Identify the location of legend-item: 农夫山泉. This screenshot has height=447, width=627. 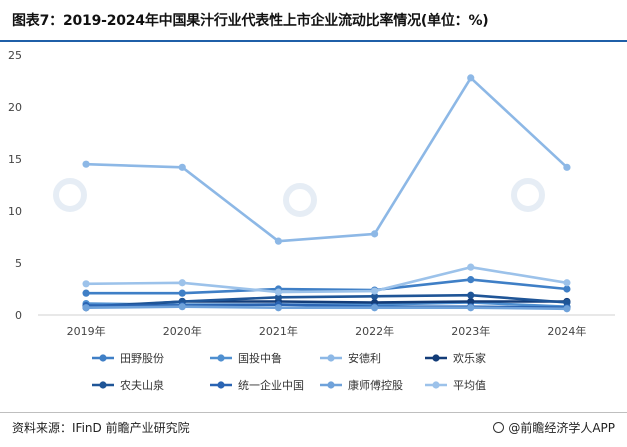
(128, 385).